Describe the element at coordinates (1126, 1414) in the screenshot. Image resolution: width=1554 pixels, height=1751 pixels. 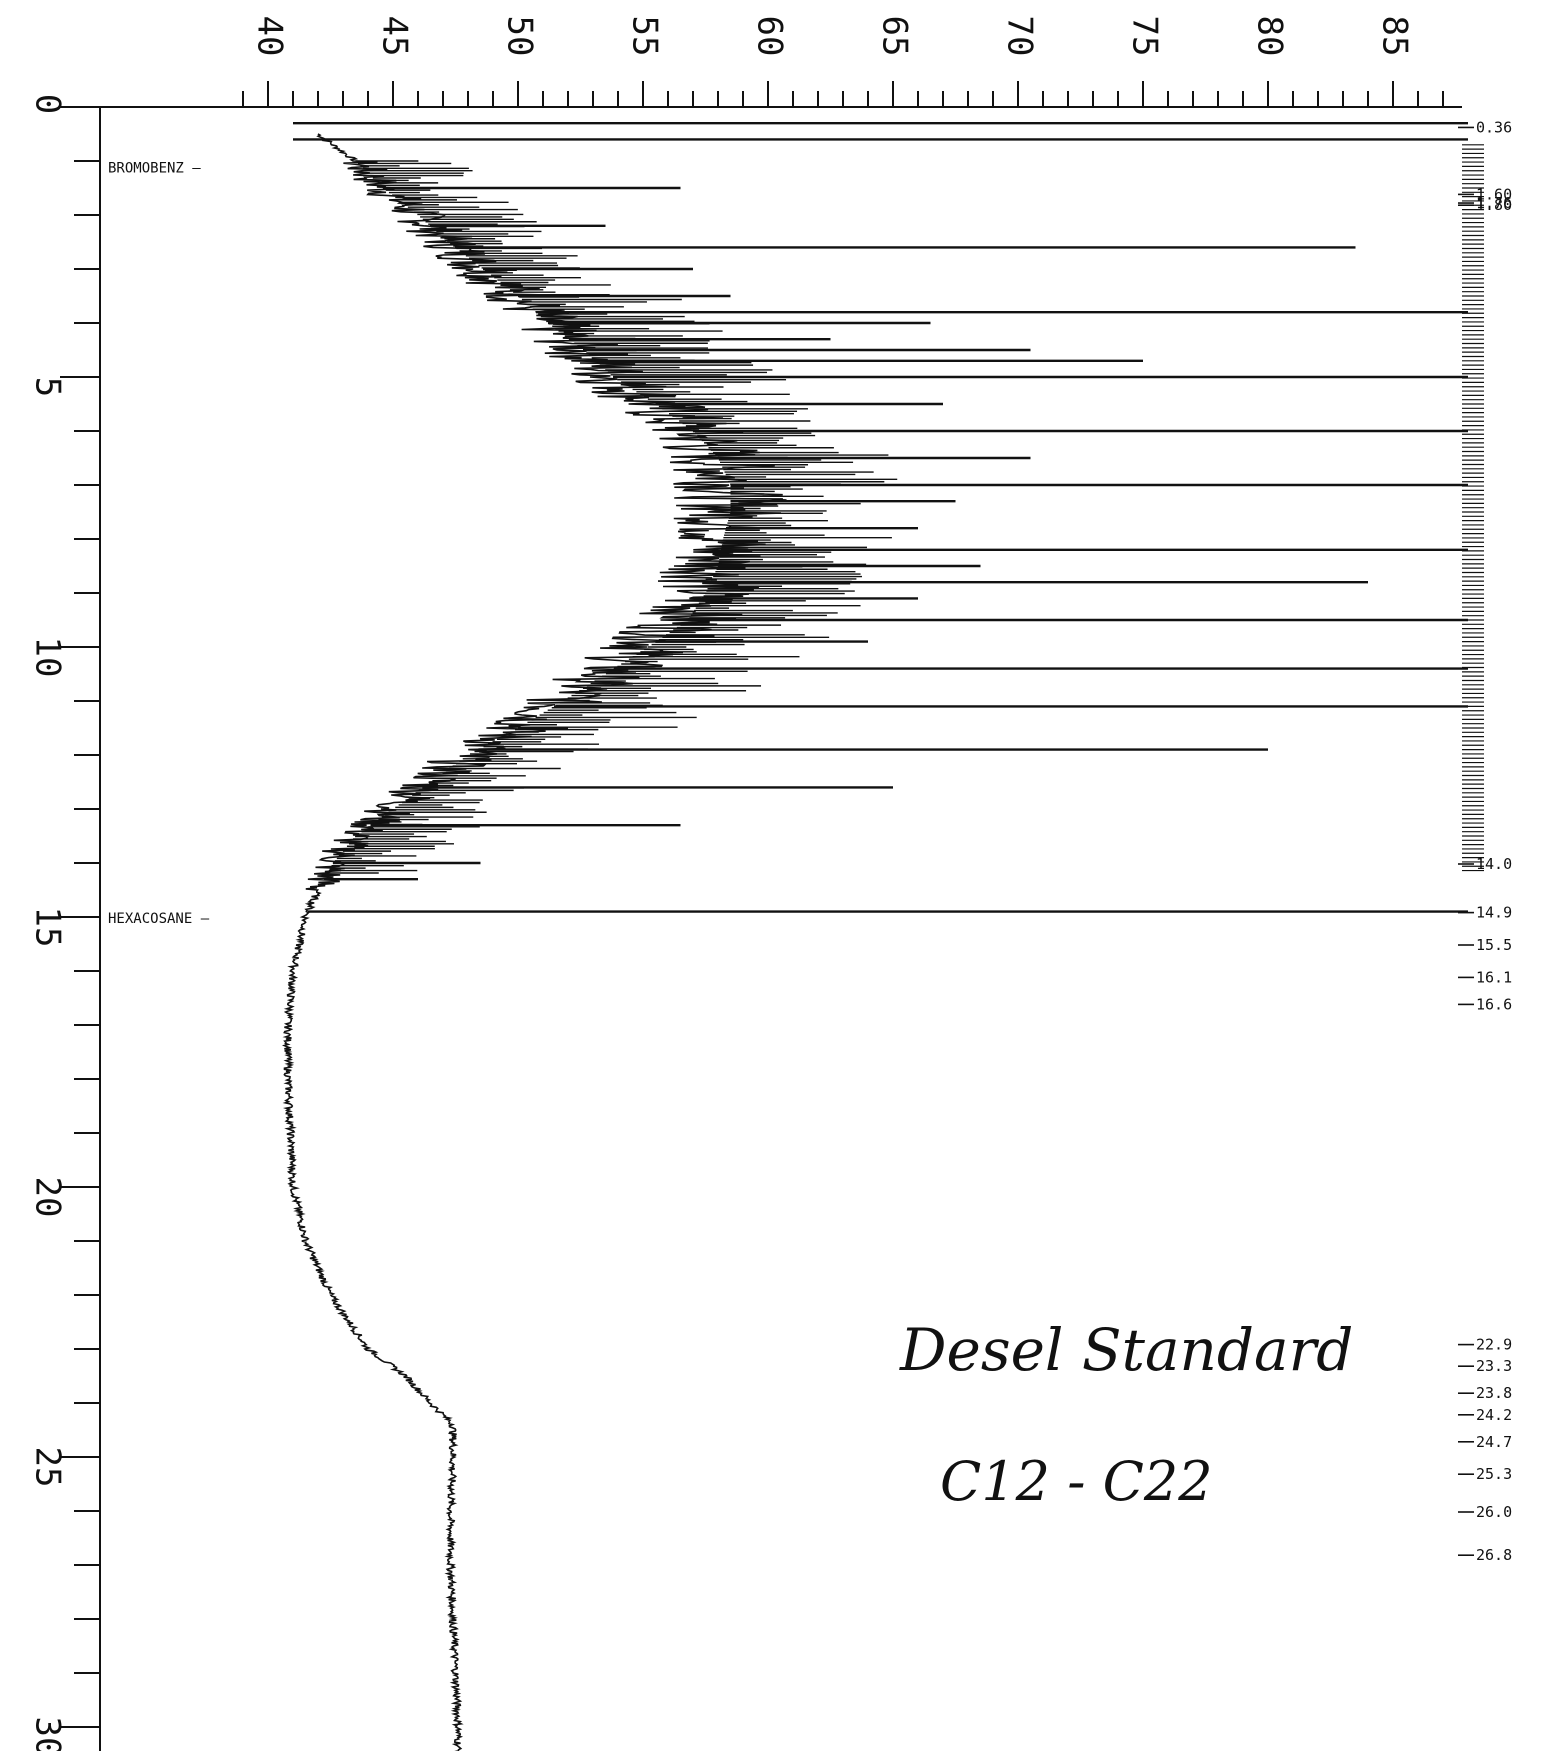
I see `handwritten-annotation: Desel Standard C12 - C22` at that location.